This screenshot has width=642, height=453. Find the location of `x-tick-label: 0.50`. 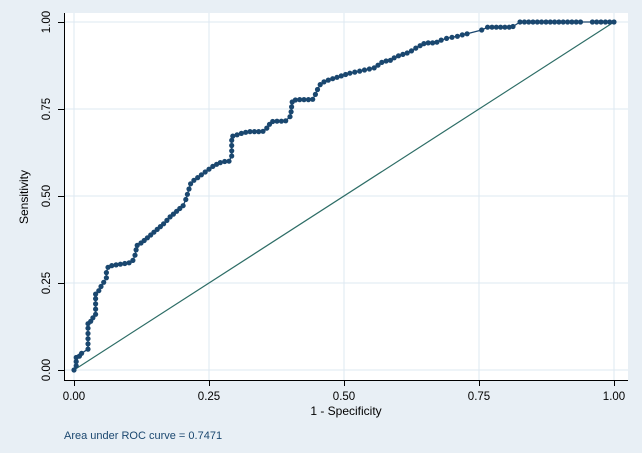

x-tick-label: 0.50 is located at coordinates (344, 397).